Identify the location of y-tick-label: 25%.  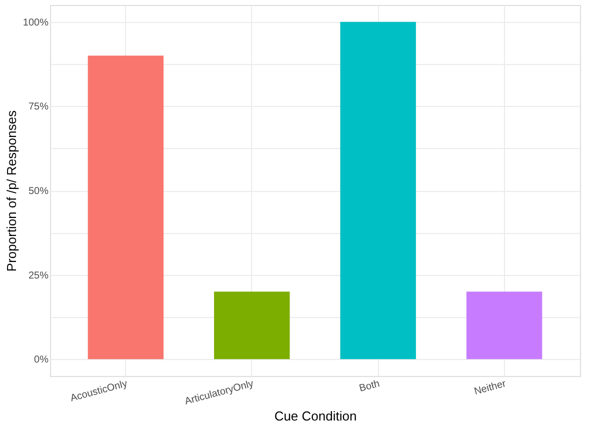
(38, 276).